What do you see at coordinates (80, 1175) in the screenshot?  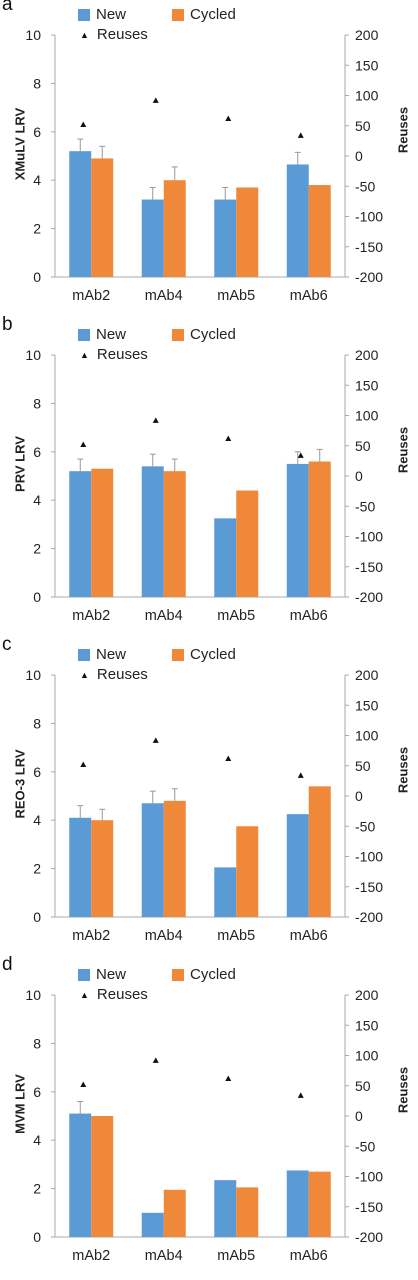 I see `bar-new-mAb2` at bounding box center [80, 1175].